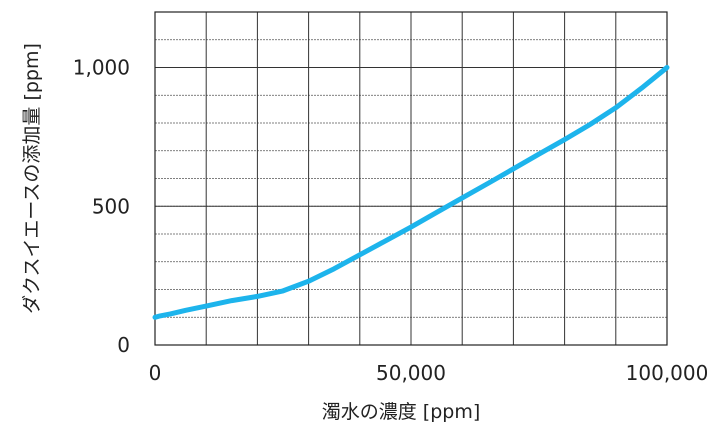 The height and width of the screenshot is (425, 722). What do you see at coordinates (401, 412) in the screenshot?
I see `x-axis-label: 濁水の濃度 [ppm]` at bounding box center [401, 412].